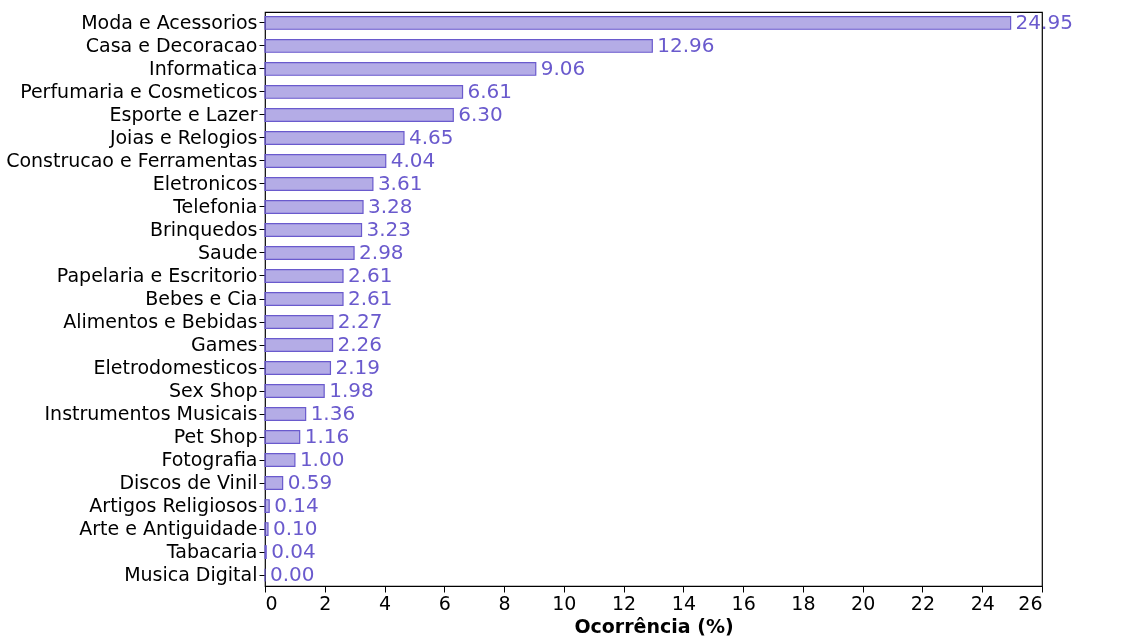 Image resolution: width=1143 pixels, height=643 pixels. What do you see at coordinates (293, 551) in the screenshot?
I see `data-label: 0.04` at bounding box center [293, 551].